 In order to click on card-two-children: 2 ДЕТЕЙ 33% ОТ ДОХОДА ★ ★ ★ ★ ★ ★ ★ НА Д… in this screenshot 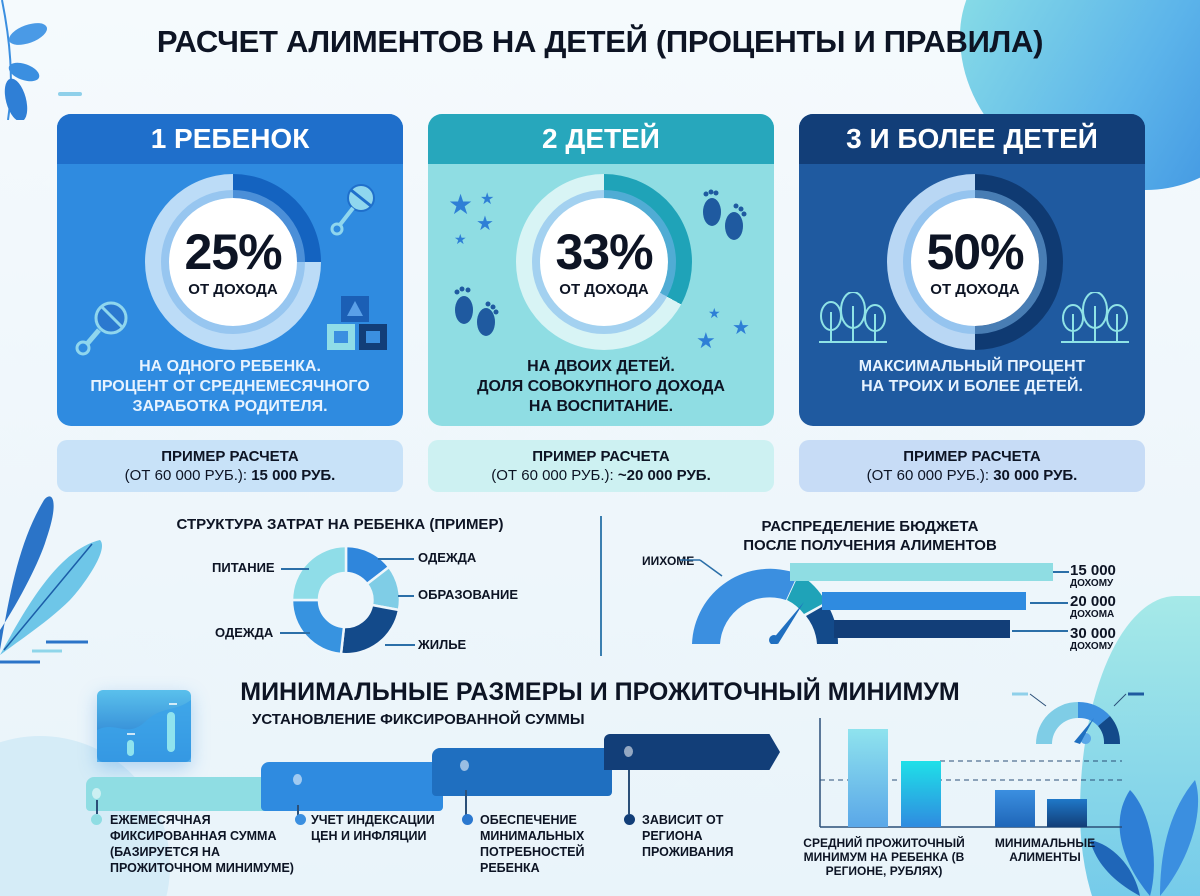, I will do `click(601, 270)`.